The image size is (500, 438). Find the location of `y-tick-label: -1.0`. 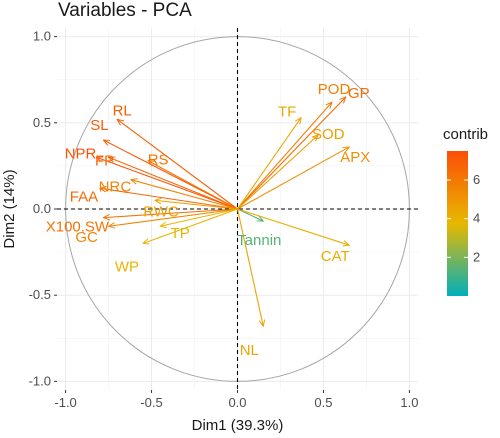

y-tick-label: -1.0 is located at coordinates (40, 380).